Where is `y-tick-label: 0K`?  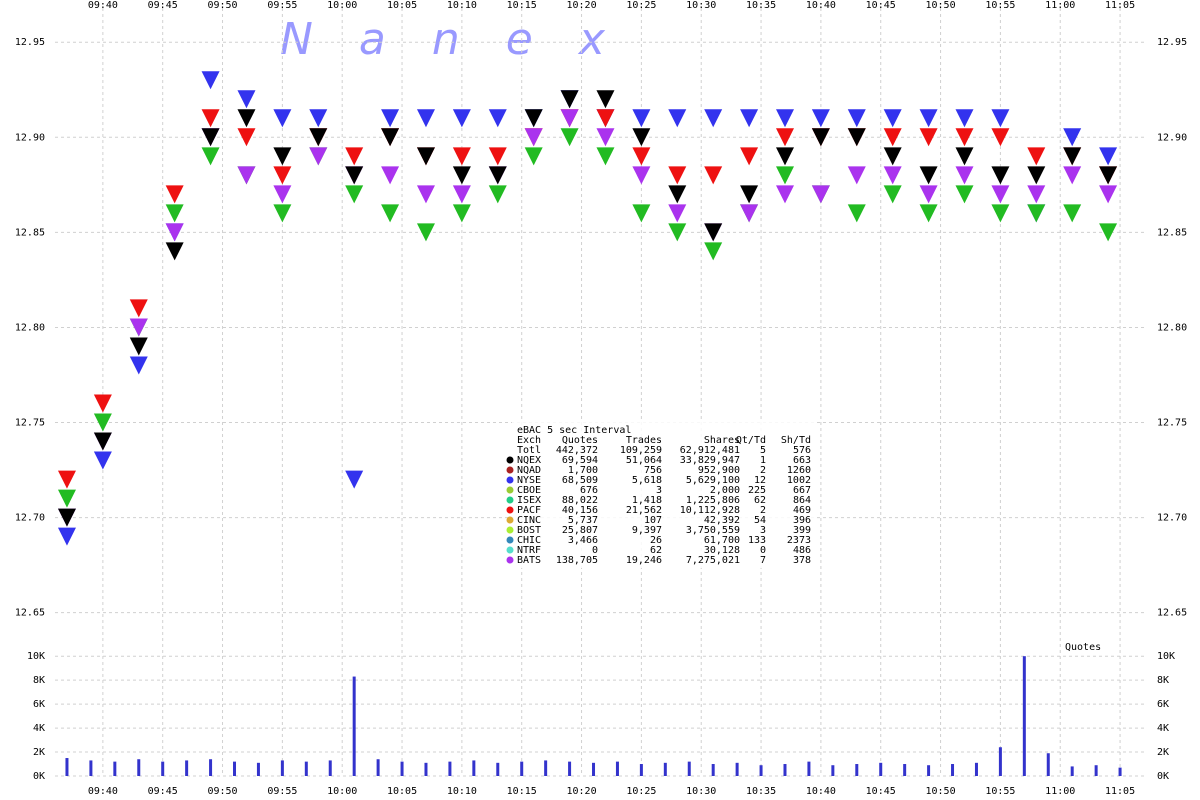
y-tick-label: 0K is located at coordinates (39, 776).